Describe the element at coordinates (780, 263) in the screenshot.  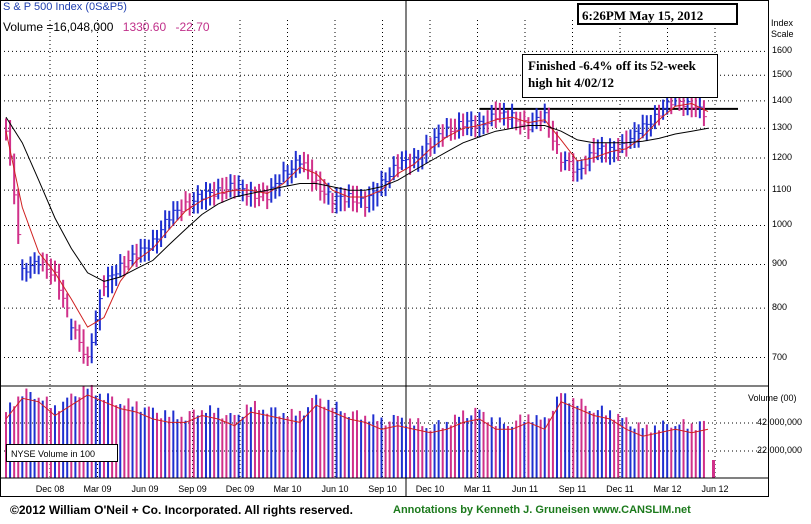
I see `y-tick-label: 900` at that location.